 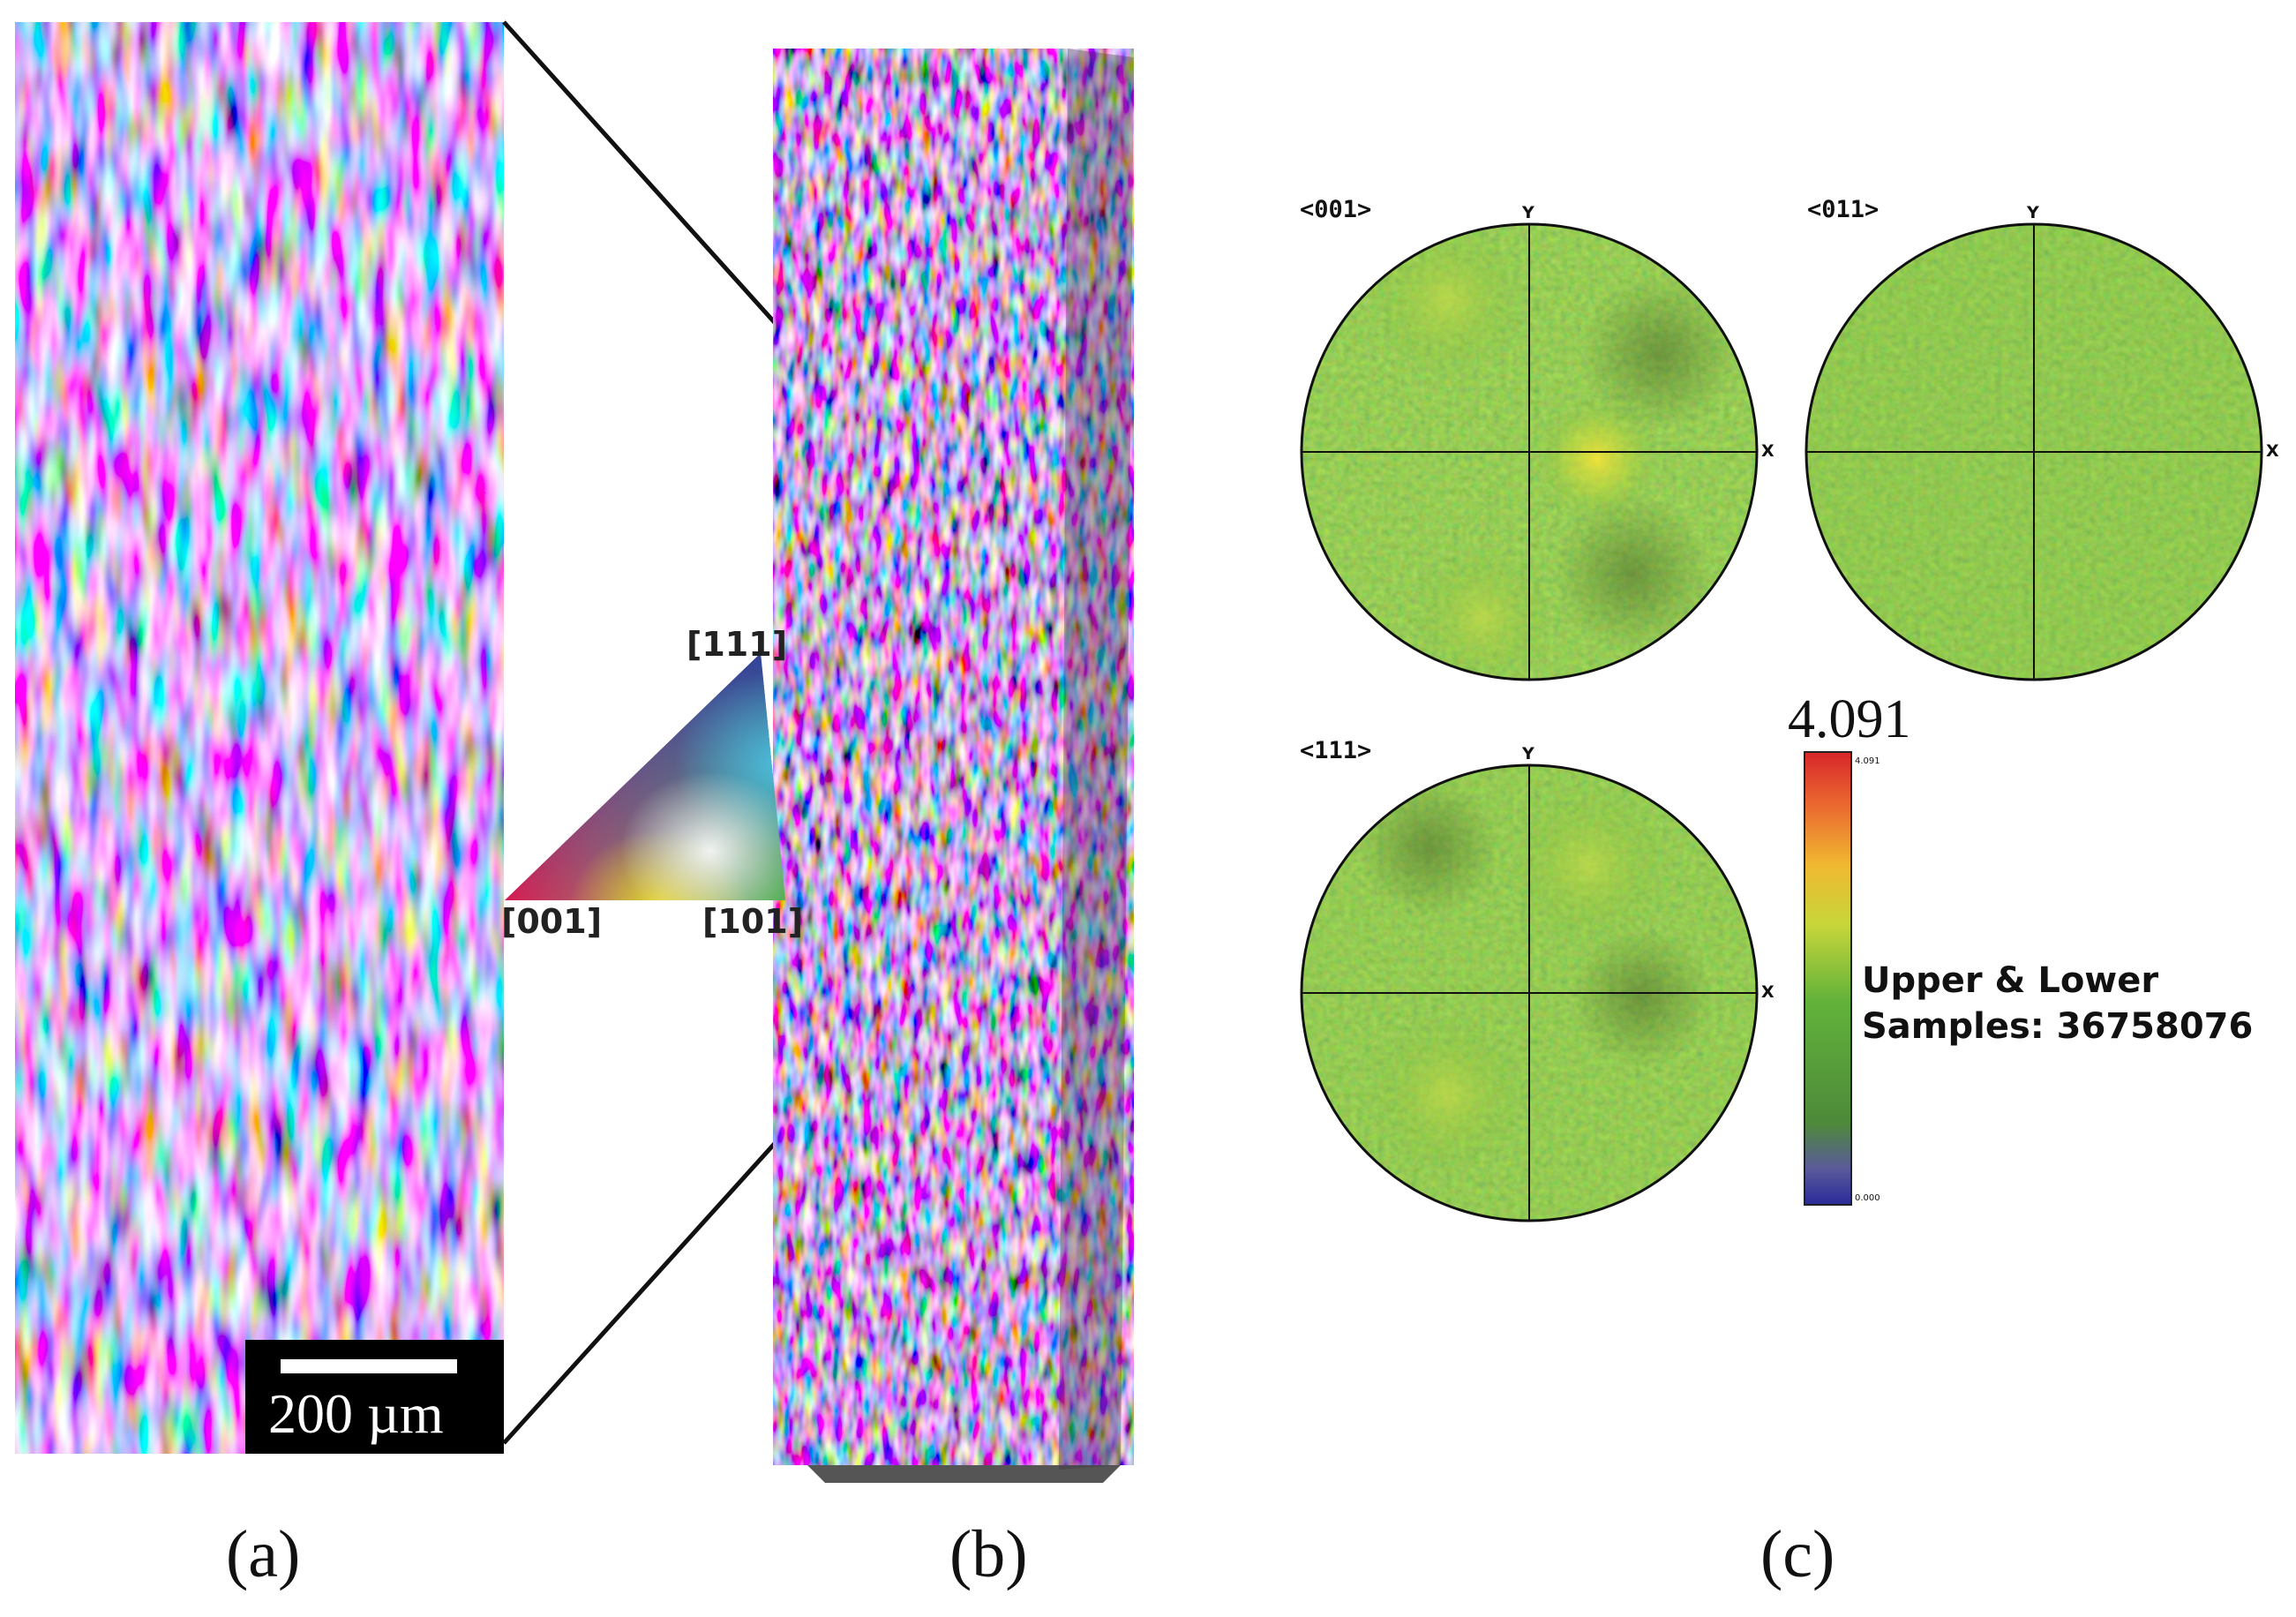 What do you see at coordinates (1797, 1554) in the screenshot?
I see `panel-label-c: (c)` at bounding box center [1797, 1554].